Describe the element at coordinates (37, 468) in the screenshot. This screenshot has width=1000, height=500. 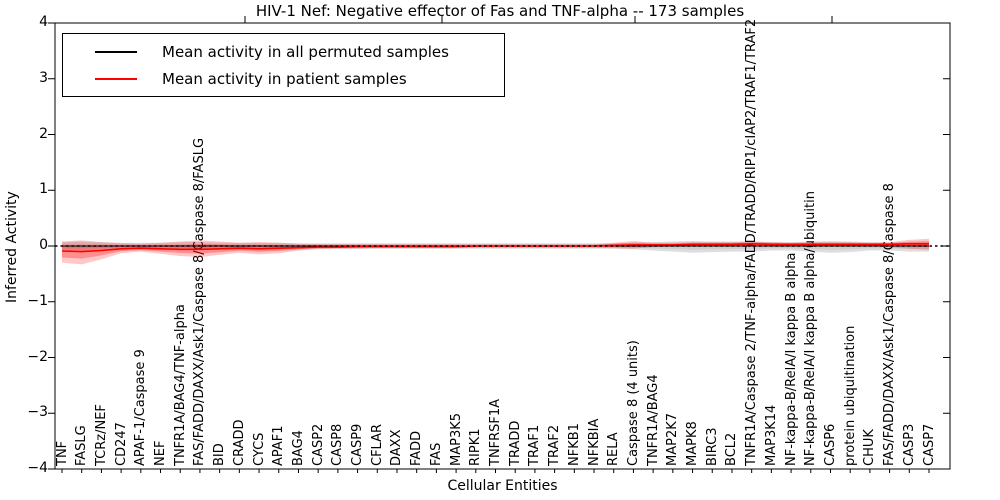
I see `y-tick-label: −4` at that location.